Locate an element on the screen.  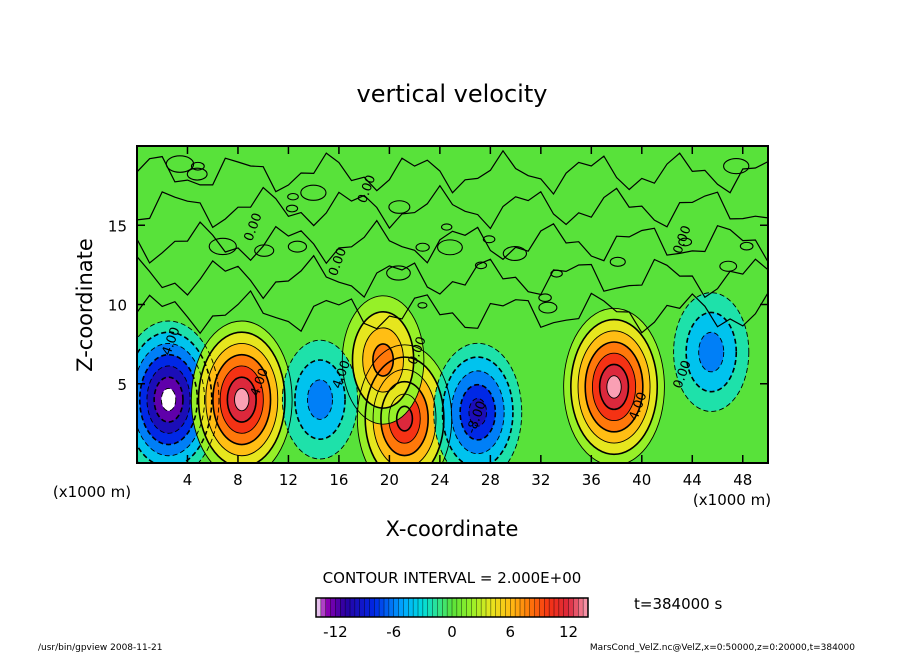
colorbar-tick-label: 6 is located at coordinates (511, 632).